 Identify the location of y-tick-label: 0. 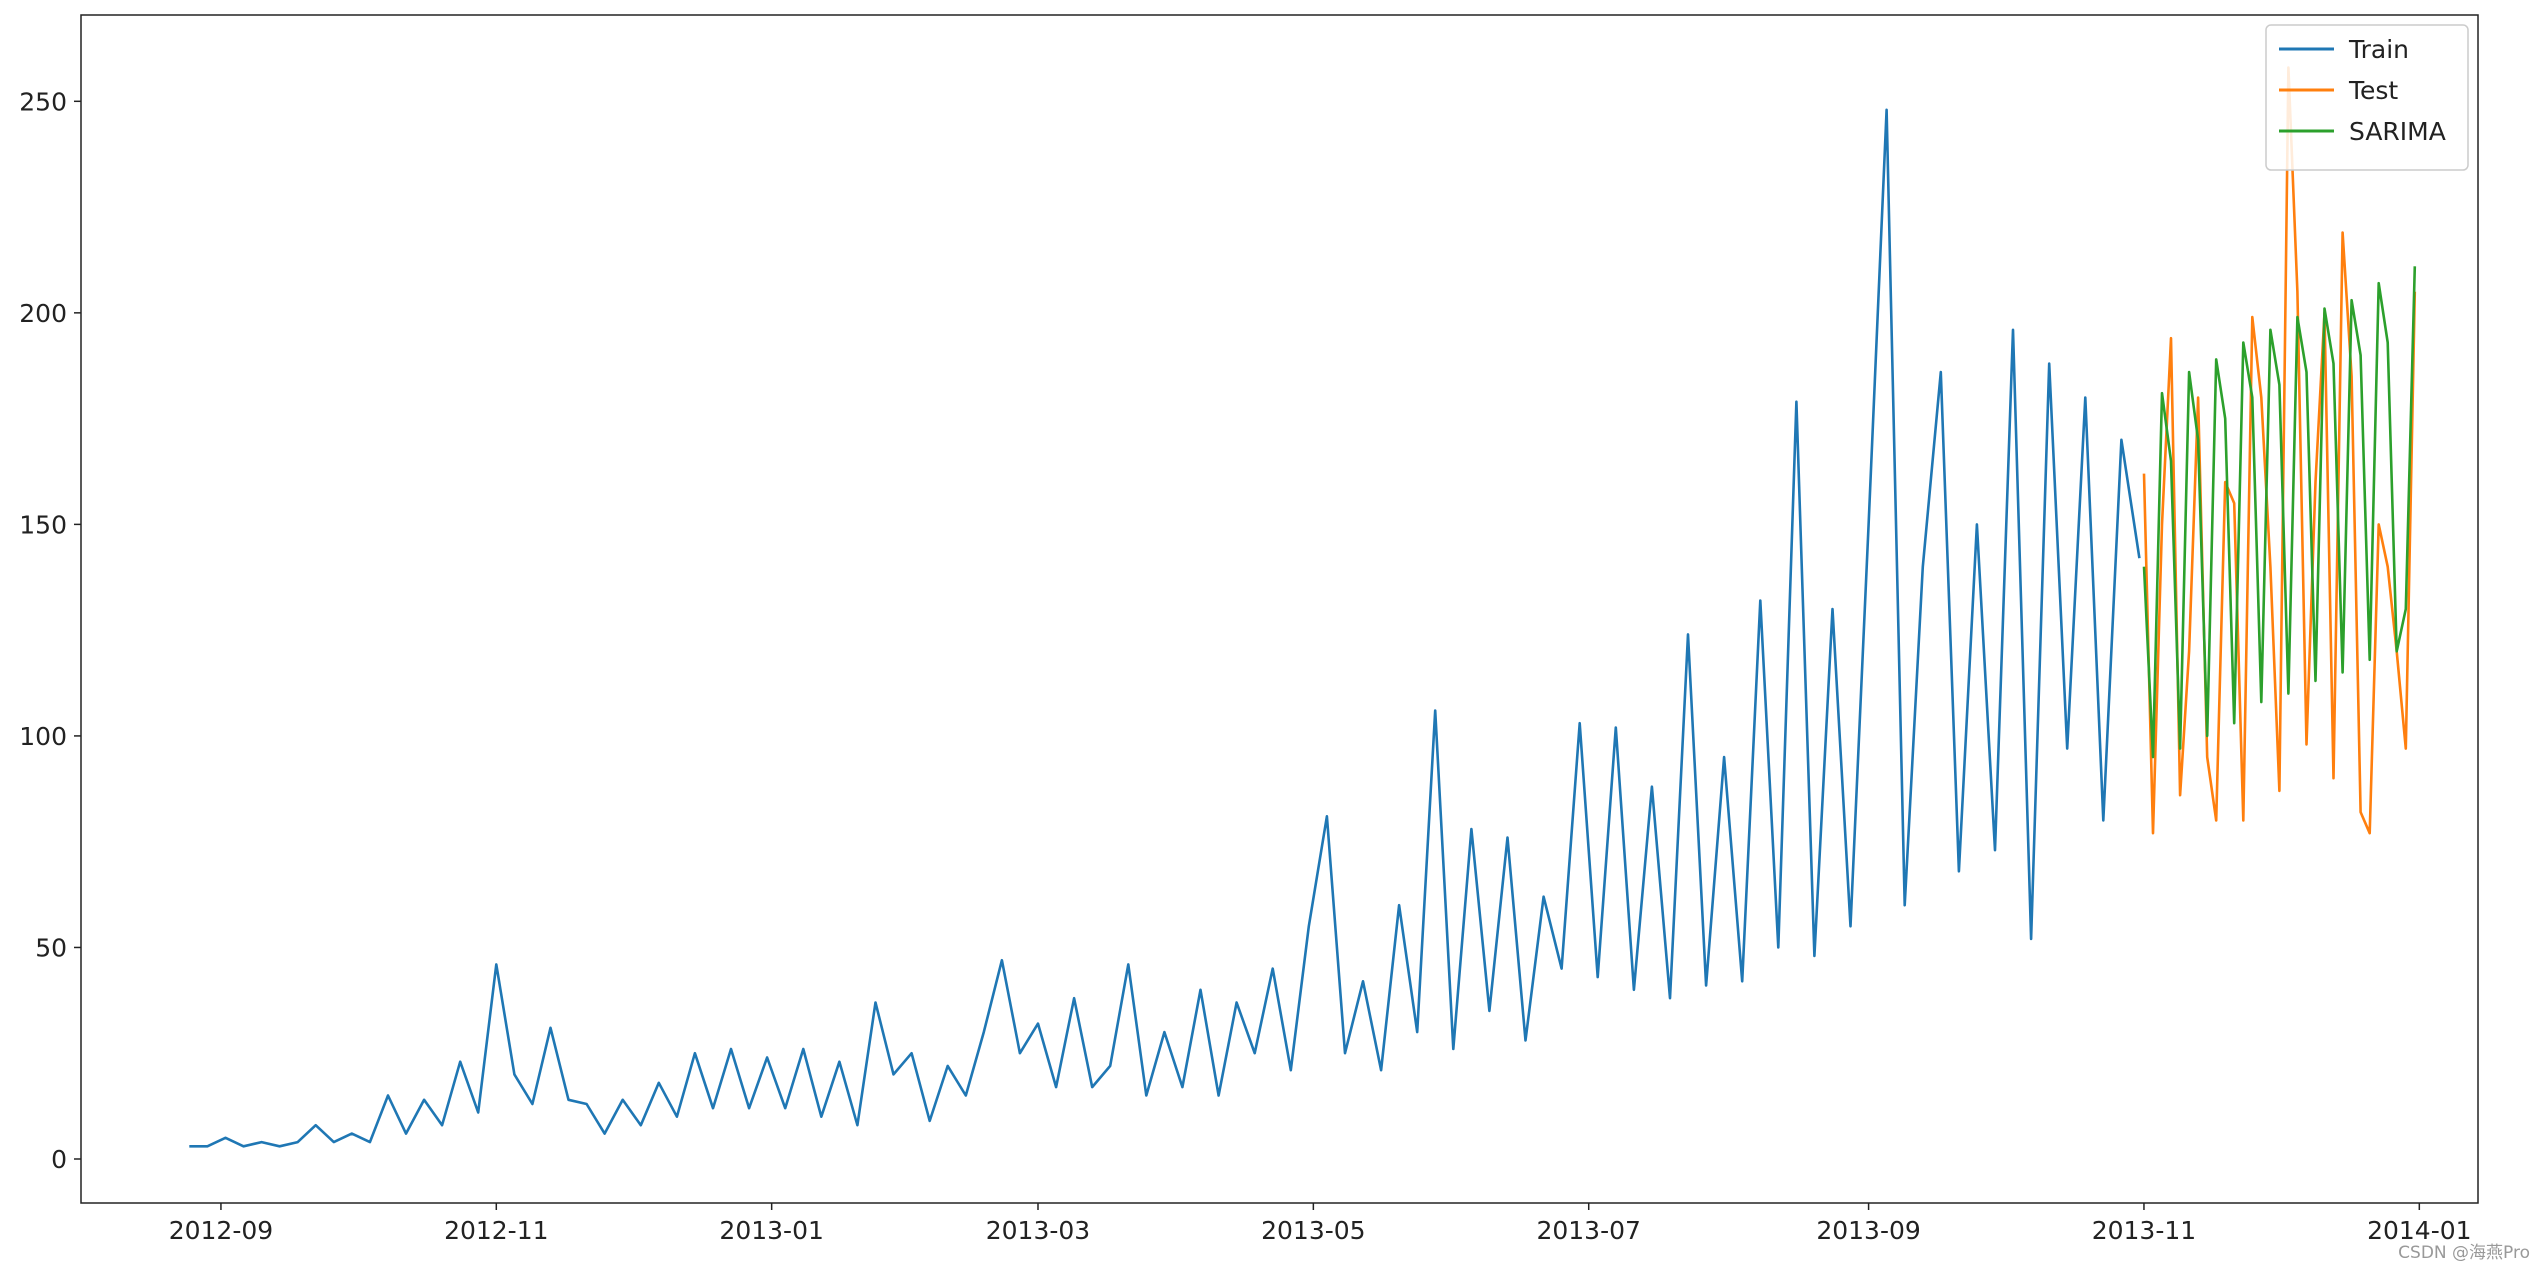
(59, 1159).